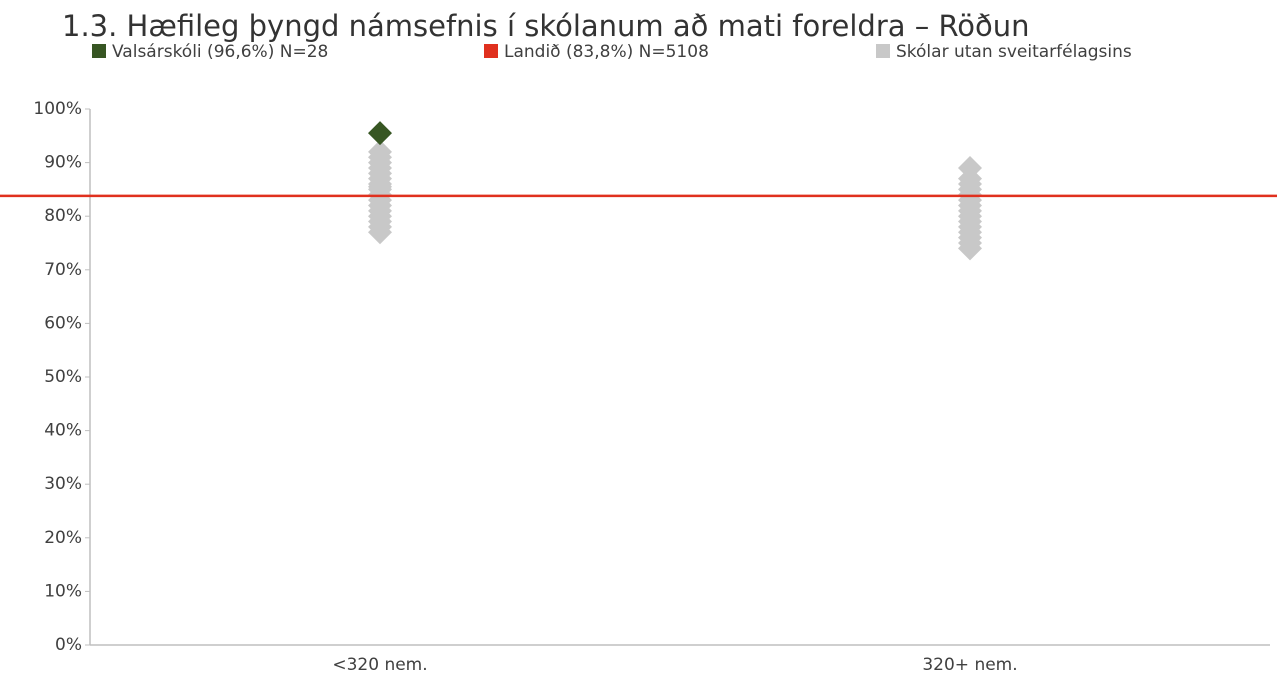 The width and height of the screenshot is (1277, 679). I want to click on y-tick-label: 0%, so click(68, 645).